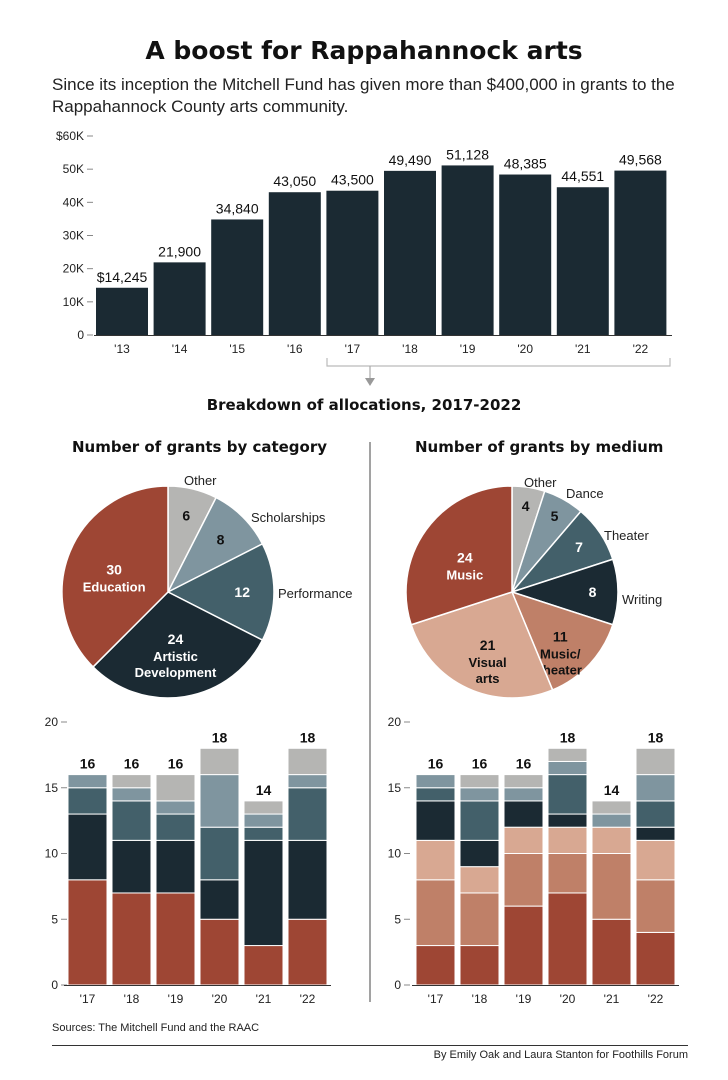 Image resolution: width=728 pixels, height=1080 pixels. What do you see at coordinates (480, 999) in the screenshot?
I see `medium-x-tick-label: '18` at bounding box center [480, 999].